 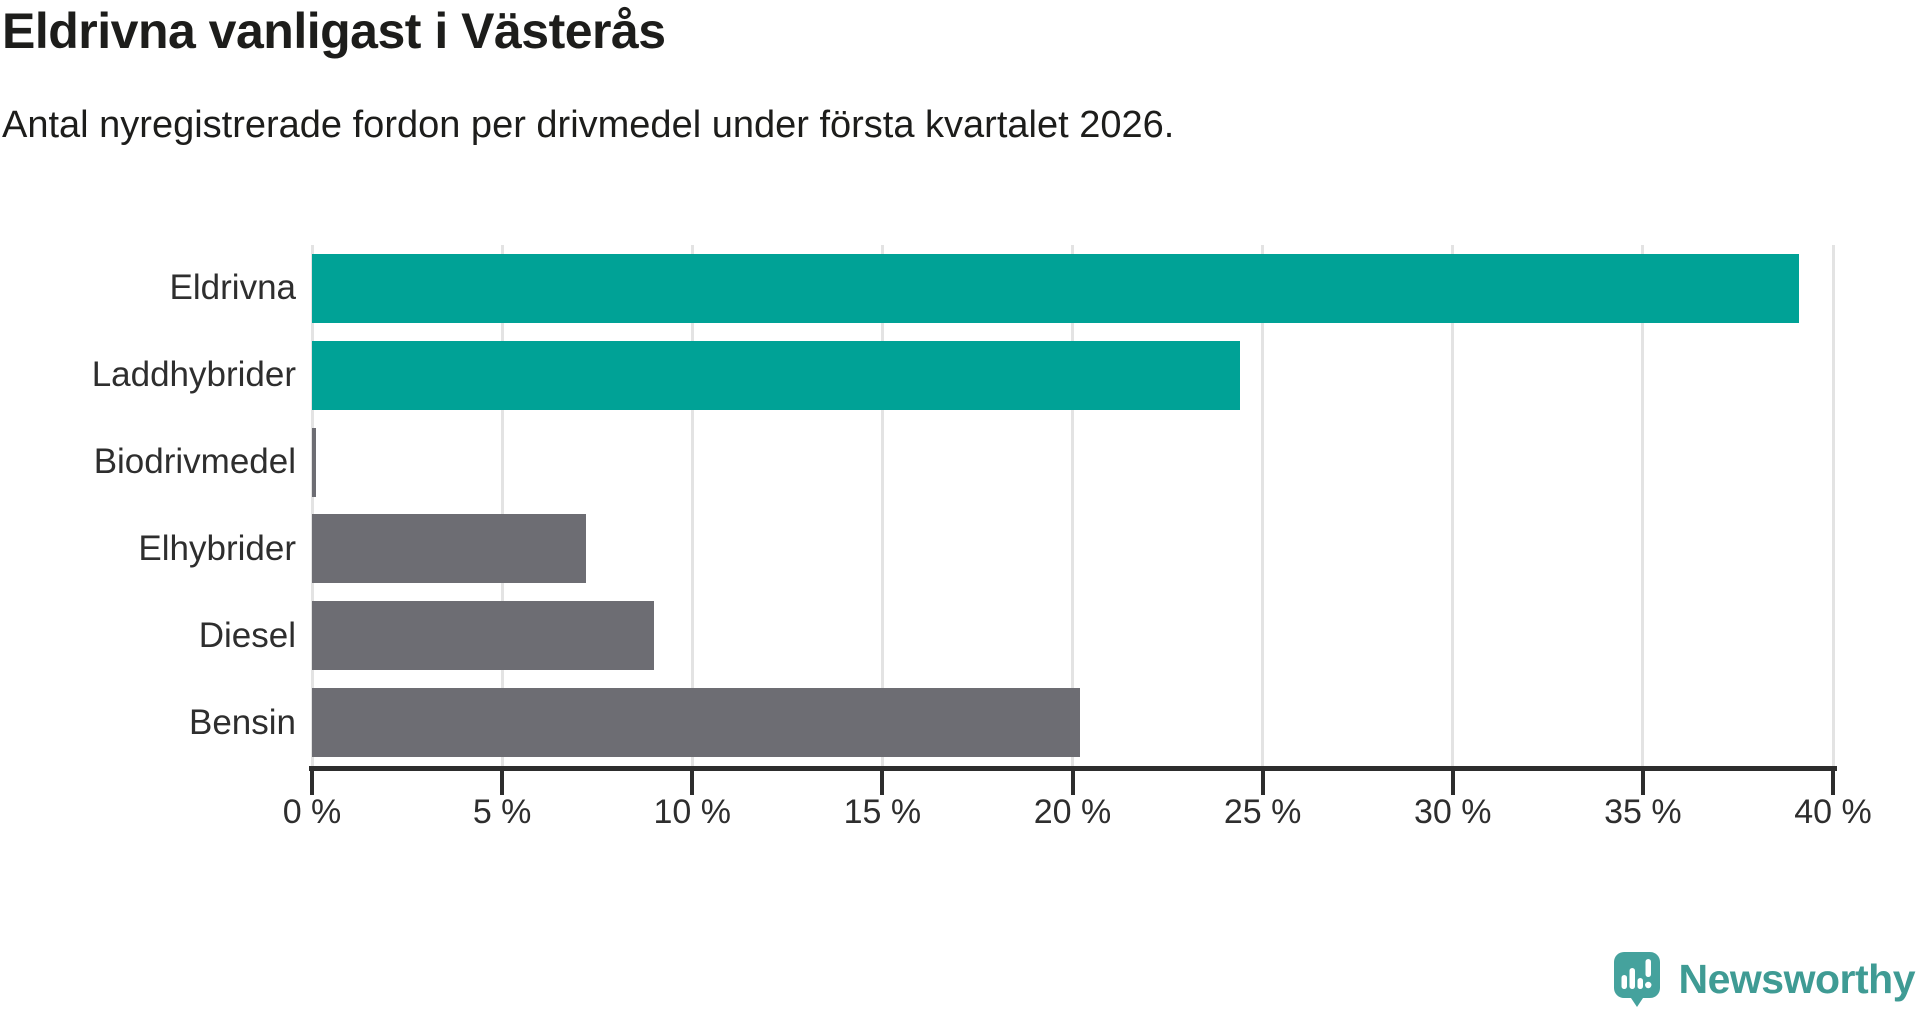 I want to click on category-label: Diesel, so click(x=247, y=635).